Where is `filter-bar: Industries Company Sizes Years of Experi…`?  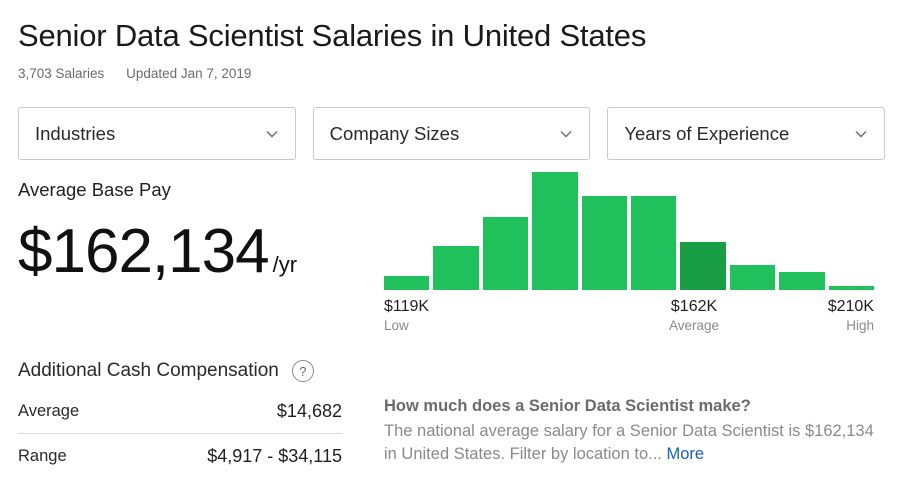
filter-bar: Industries Company Sizes Years of Experi… is located at coordinates (452, 133).